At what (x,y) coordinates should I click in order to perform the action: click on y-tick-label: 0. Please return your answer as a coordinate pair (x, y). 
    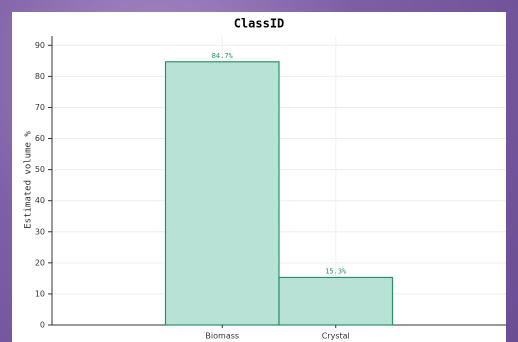
    Looking at the image, I should click on (42, 325).